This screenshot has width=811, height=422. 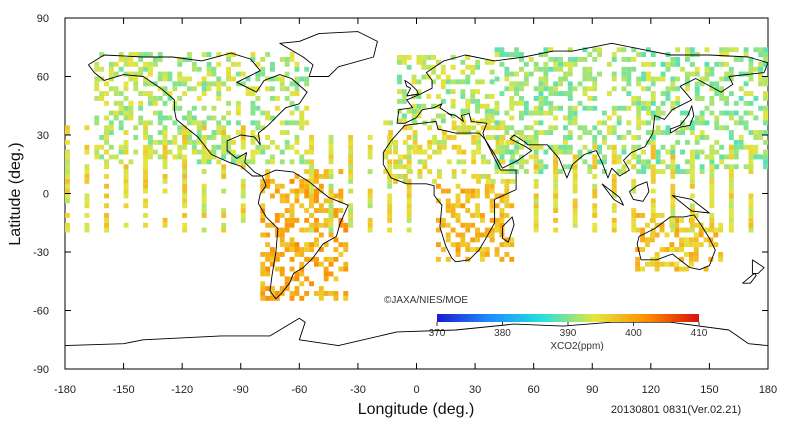 I want to click on colorbar-tick-label: 410, so click(x=699, y=333).